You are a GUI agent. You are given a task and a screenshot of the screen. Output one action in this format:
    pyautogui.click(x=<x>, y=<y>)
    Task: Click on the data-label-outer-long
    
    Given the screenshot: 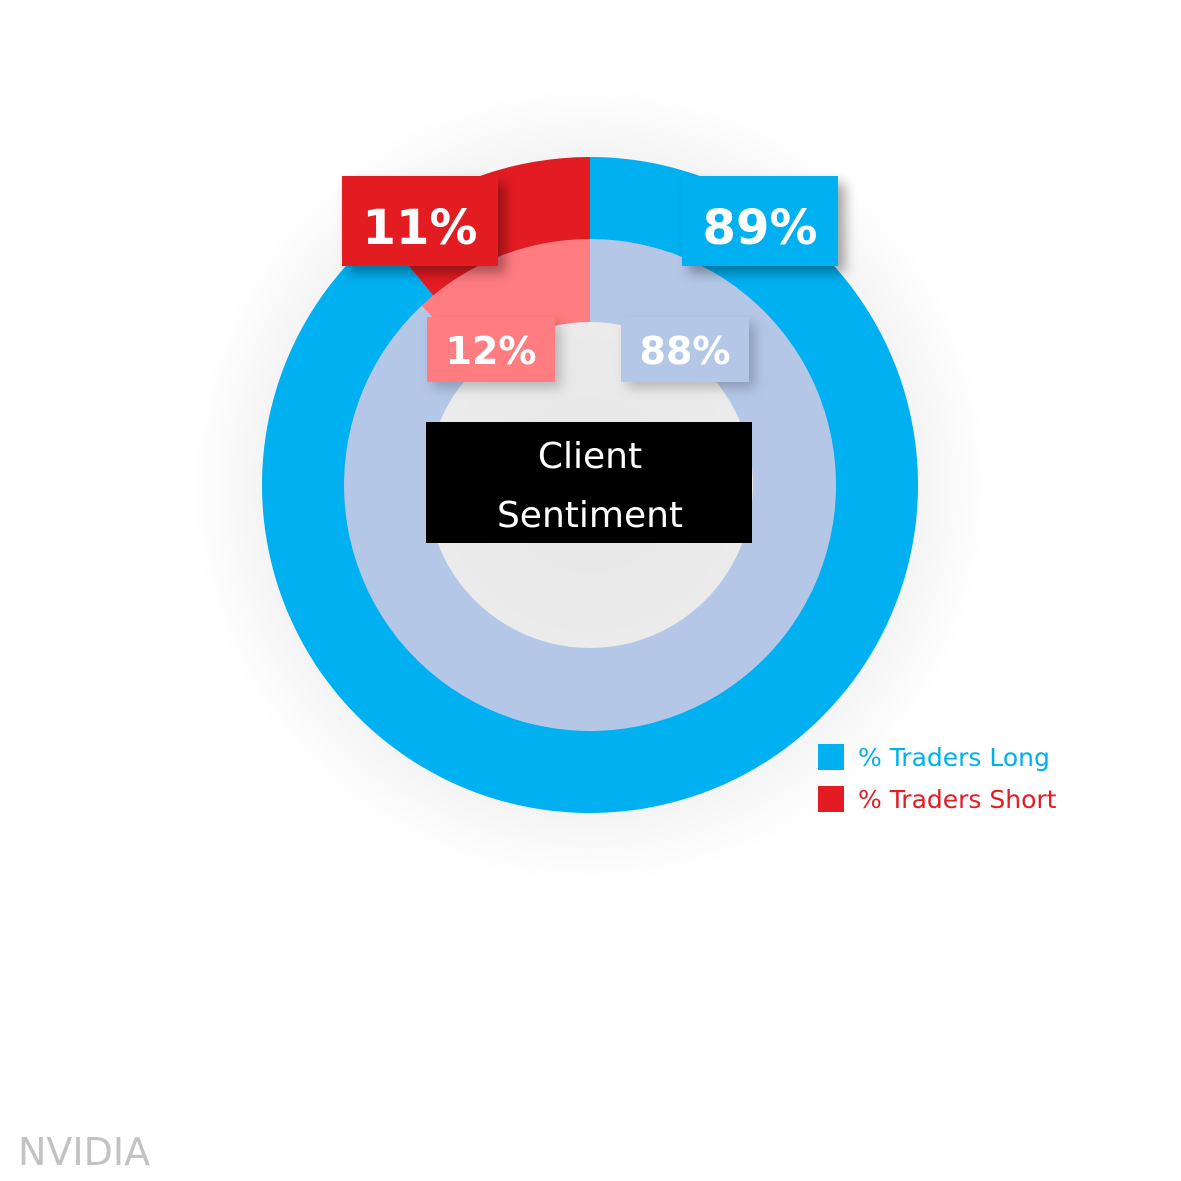 What is the action you would take?
    pyautogui.click(x=760, y=221)
    